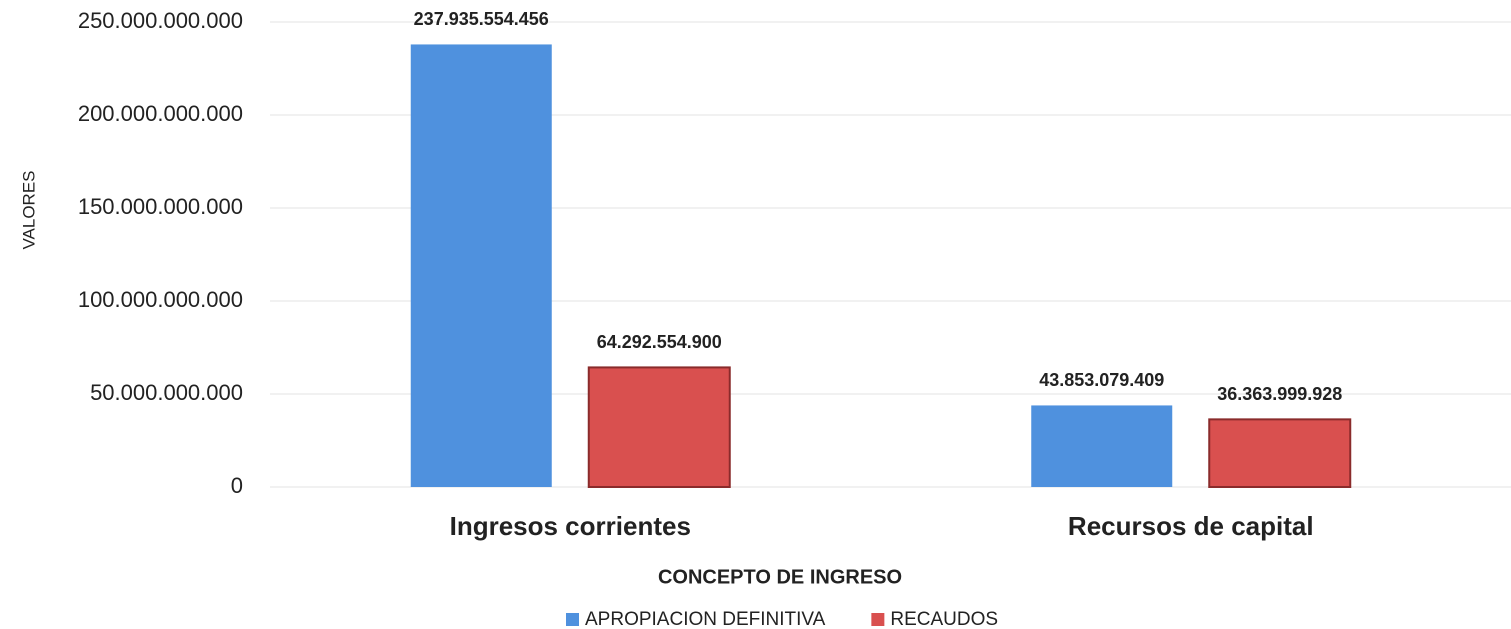 Image resolution: width=1511 pixels, height=629 pixels. Describe the element at coordinates (780, 577) in the screenshot. I see `x-axis-title: CONCEPTO DE INGRESO` at that location.